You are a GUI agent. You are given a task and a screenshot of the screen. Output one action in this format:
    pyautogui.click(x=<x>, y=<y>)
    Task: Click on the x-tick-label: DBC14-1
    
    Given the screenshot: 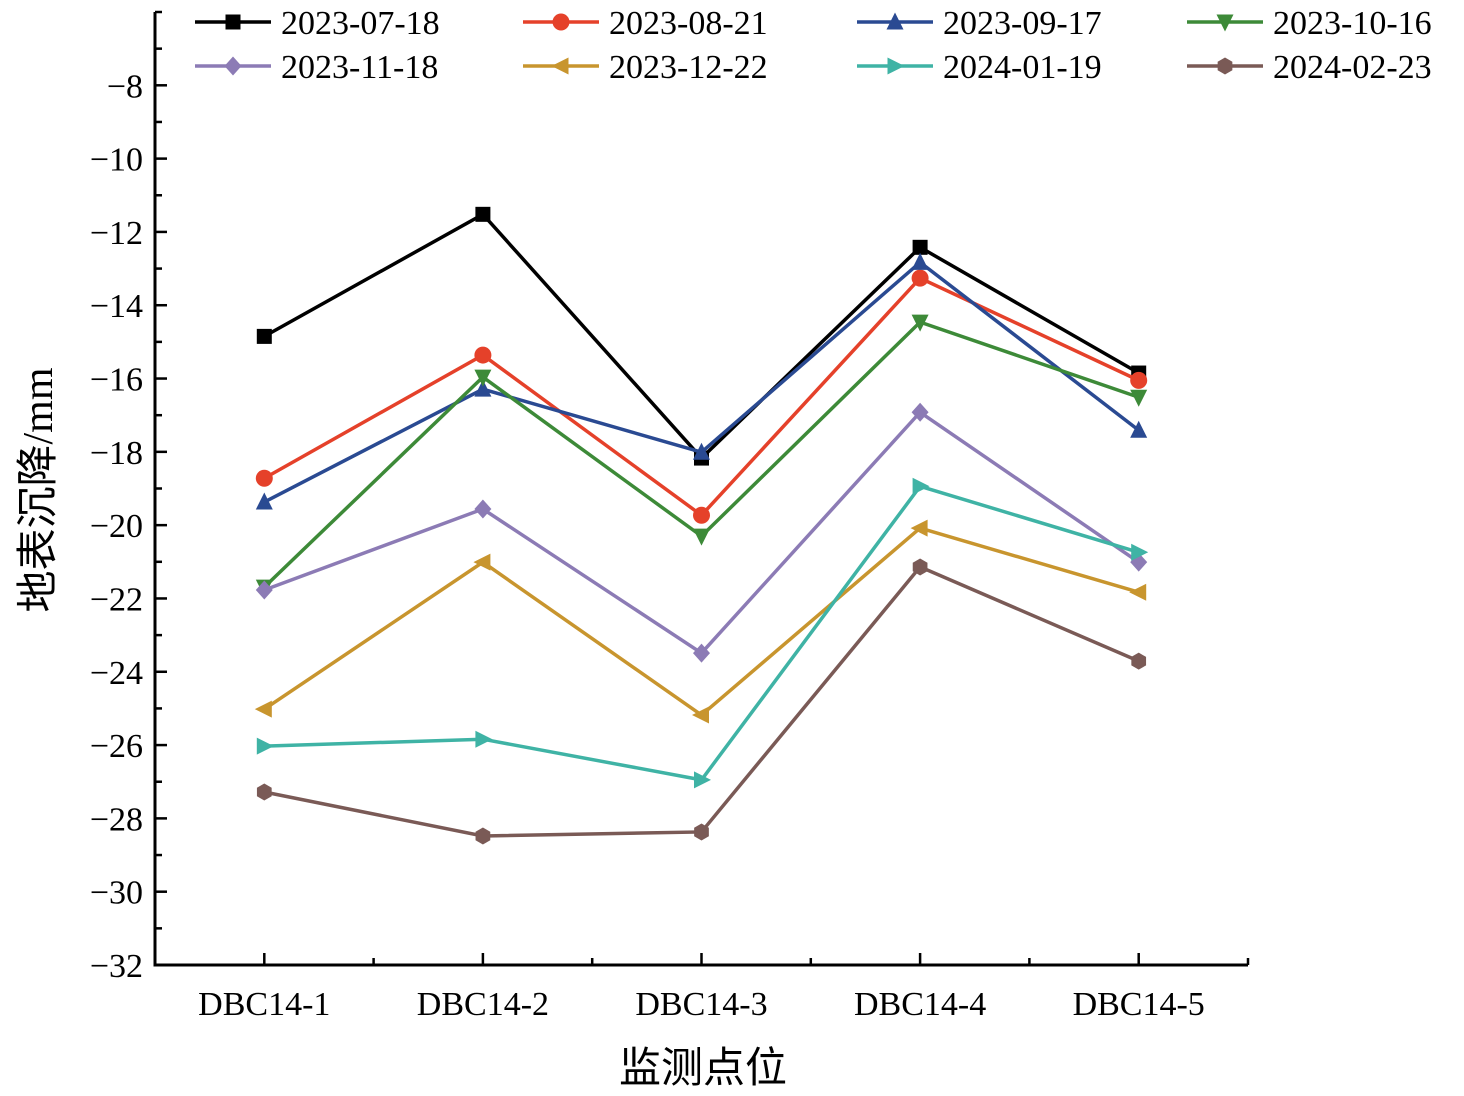 What is the action you would take?
    pyautogui.click(x=264, y=1004)
    